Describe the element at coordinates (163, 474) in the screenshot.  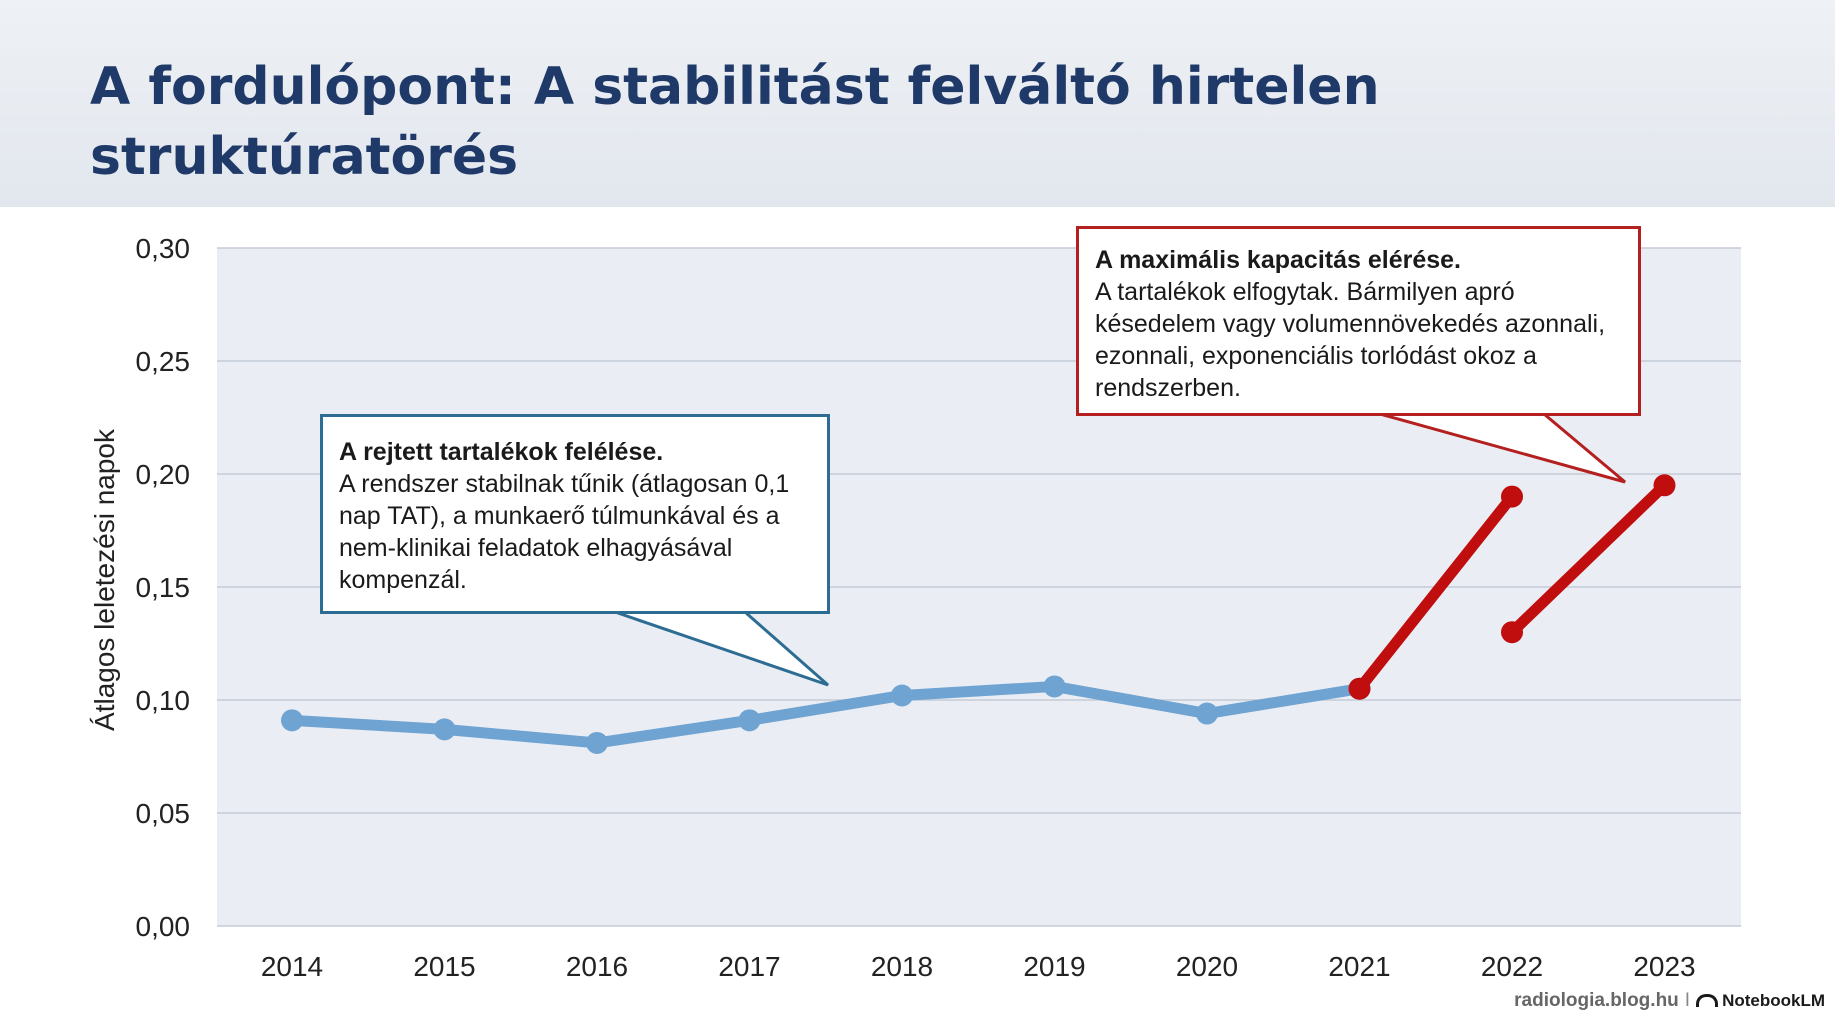
I see `y-tick-label: 0,20` at that location.